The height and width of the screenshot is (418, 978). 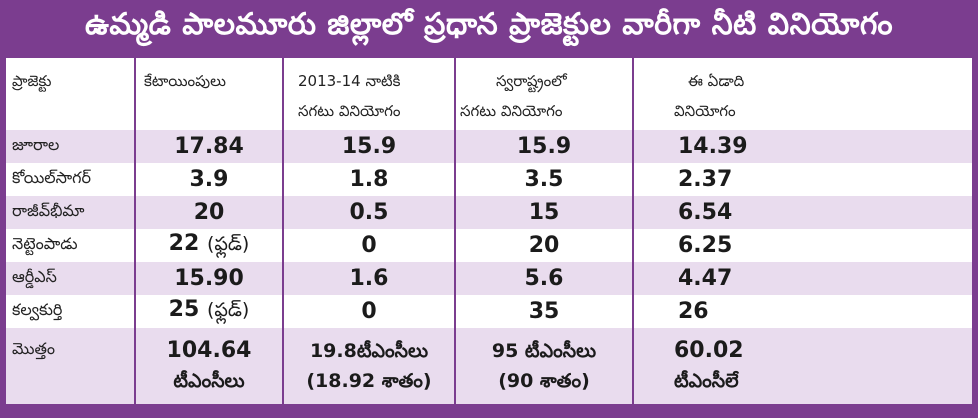 What do you see at coordinates (803, 179) in the screenshot?
I see `this-year-value: 2.37` at bounding box center [803, 179].